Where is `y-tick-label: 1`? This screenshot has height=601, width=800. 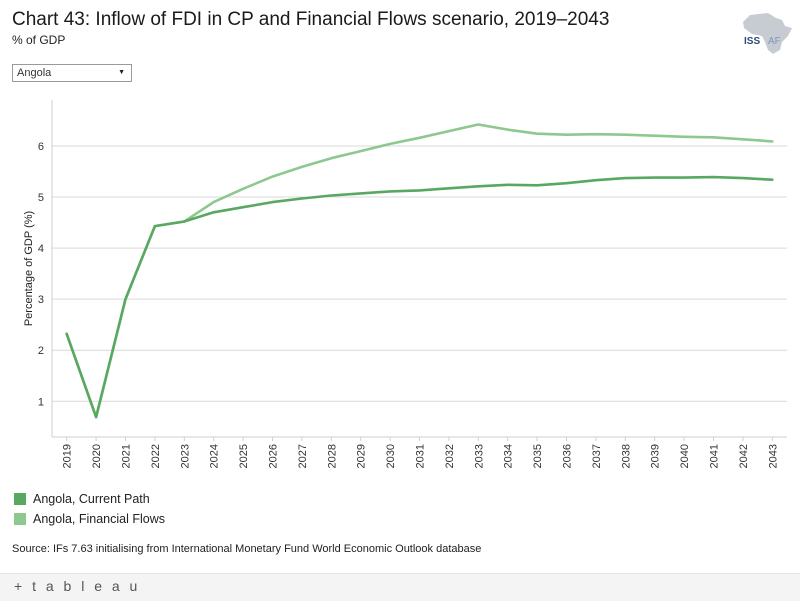 y-tick-label: 1 is located at coordinates (41, 402).